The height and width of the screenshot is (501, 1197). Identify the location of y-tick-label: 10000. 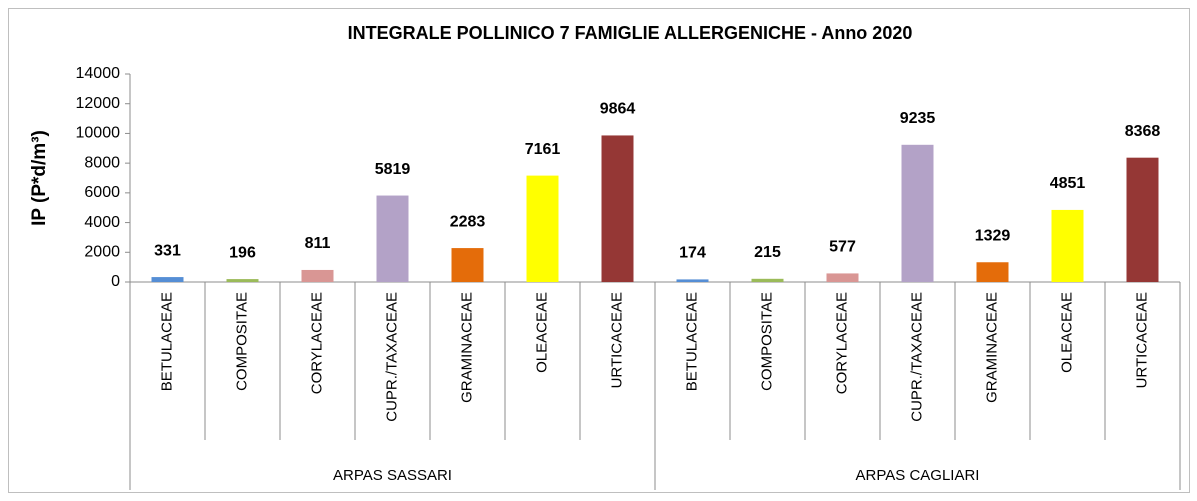
(98, 133).